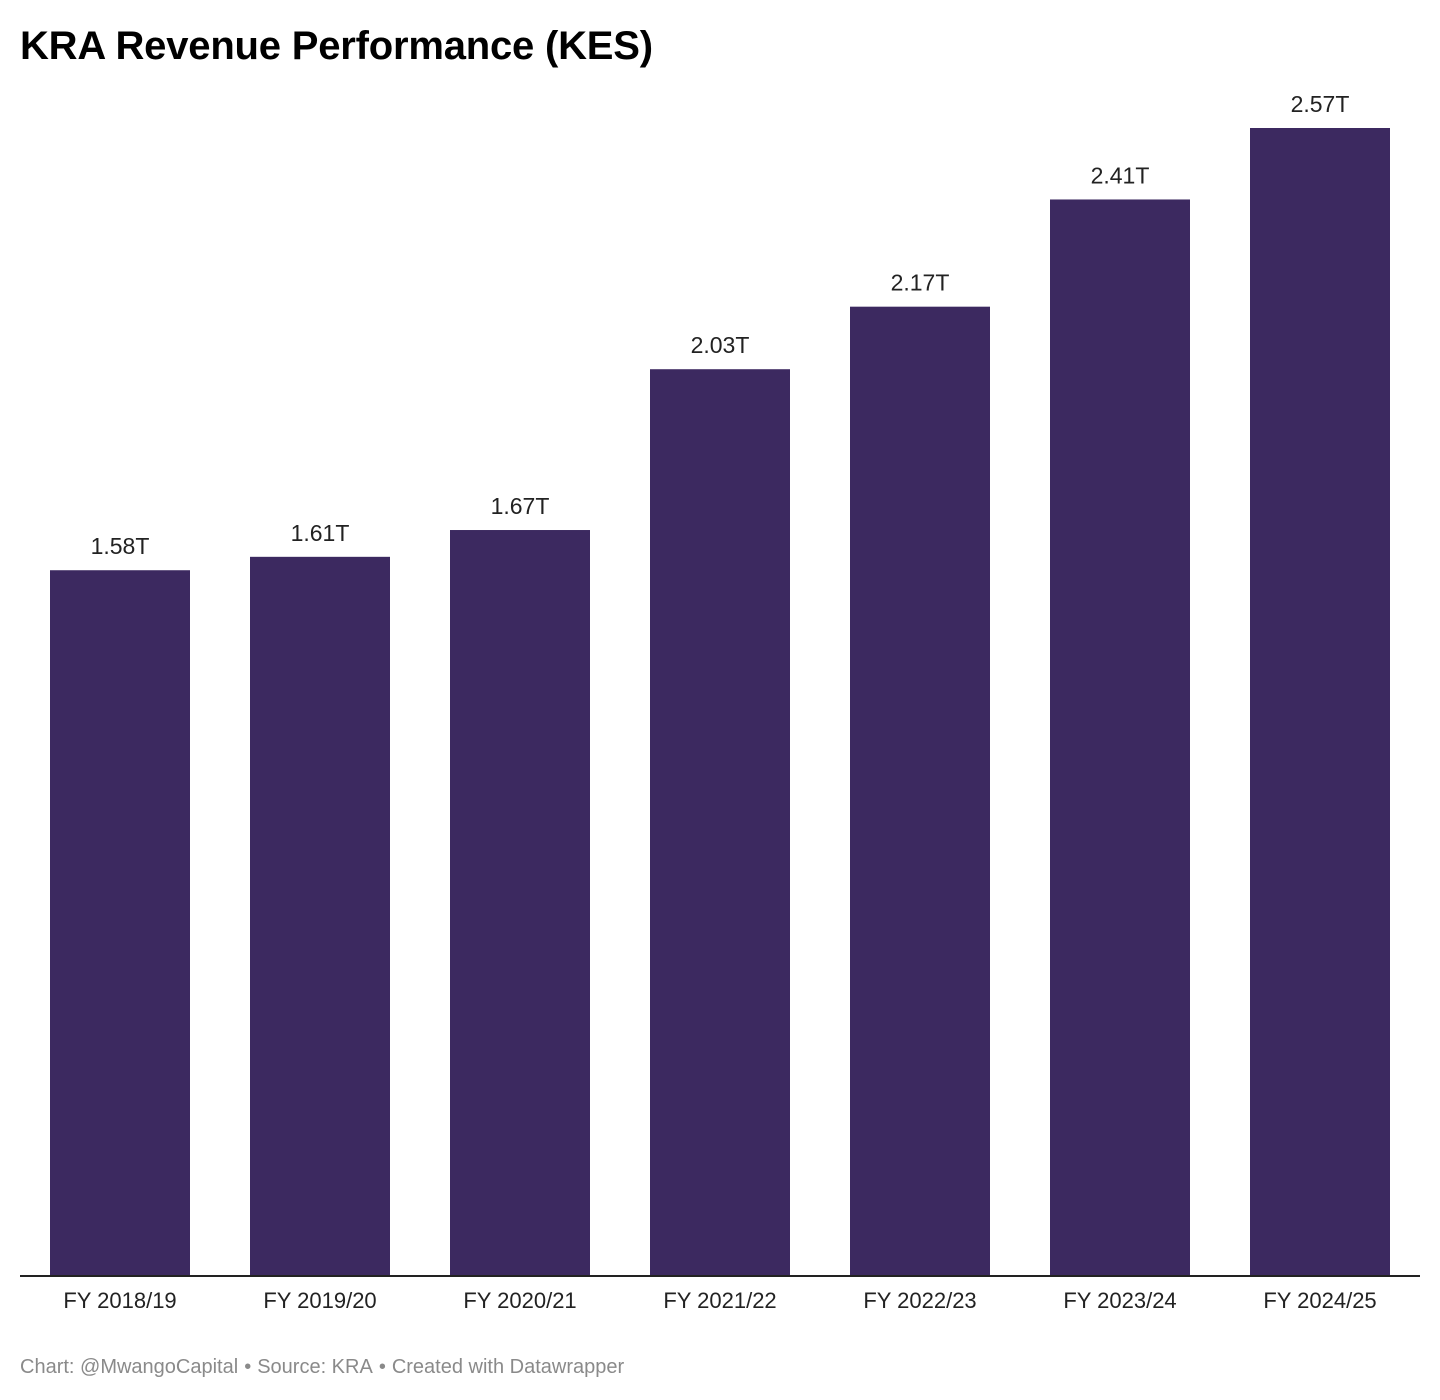 The image size is (1440, 1400). I want to click on bar-value-label: 2.41T, so click(1120, 175).